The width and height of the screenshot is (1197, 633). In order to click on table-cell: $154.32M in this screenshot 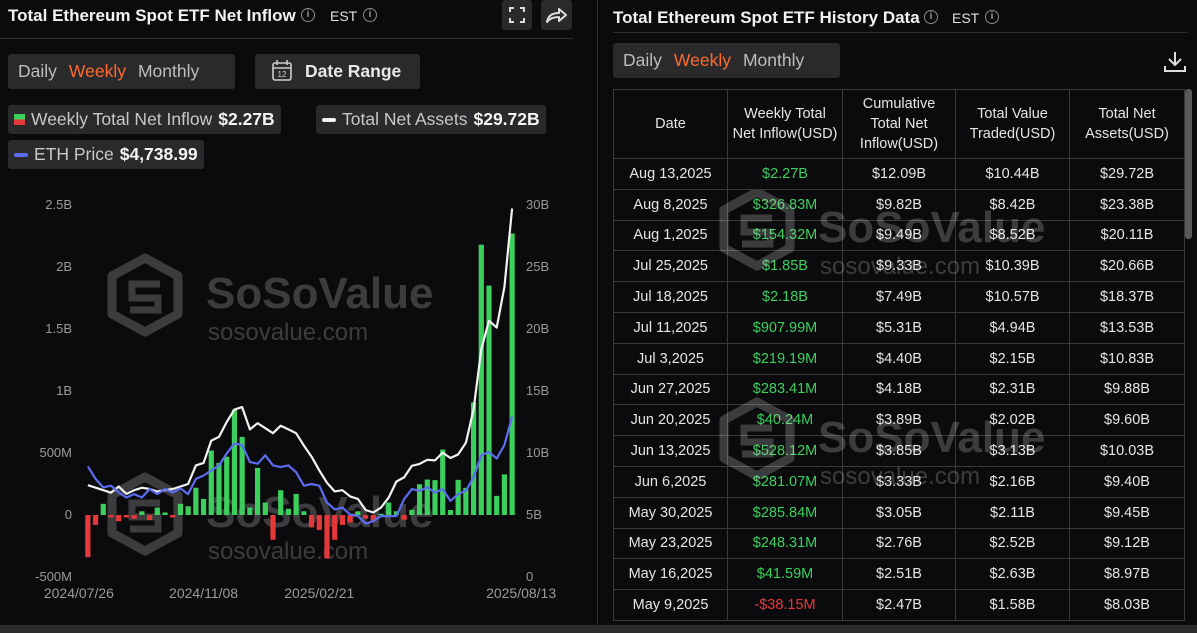, I will do `click(785, 235)`.